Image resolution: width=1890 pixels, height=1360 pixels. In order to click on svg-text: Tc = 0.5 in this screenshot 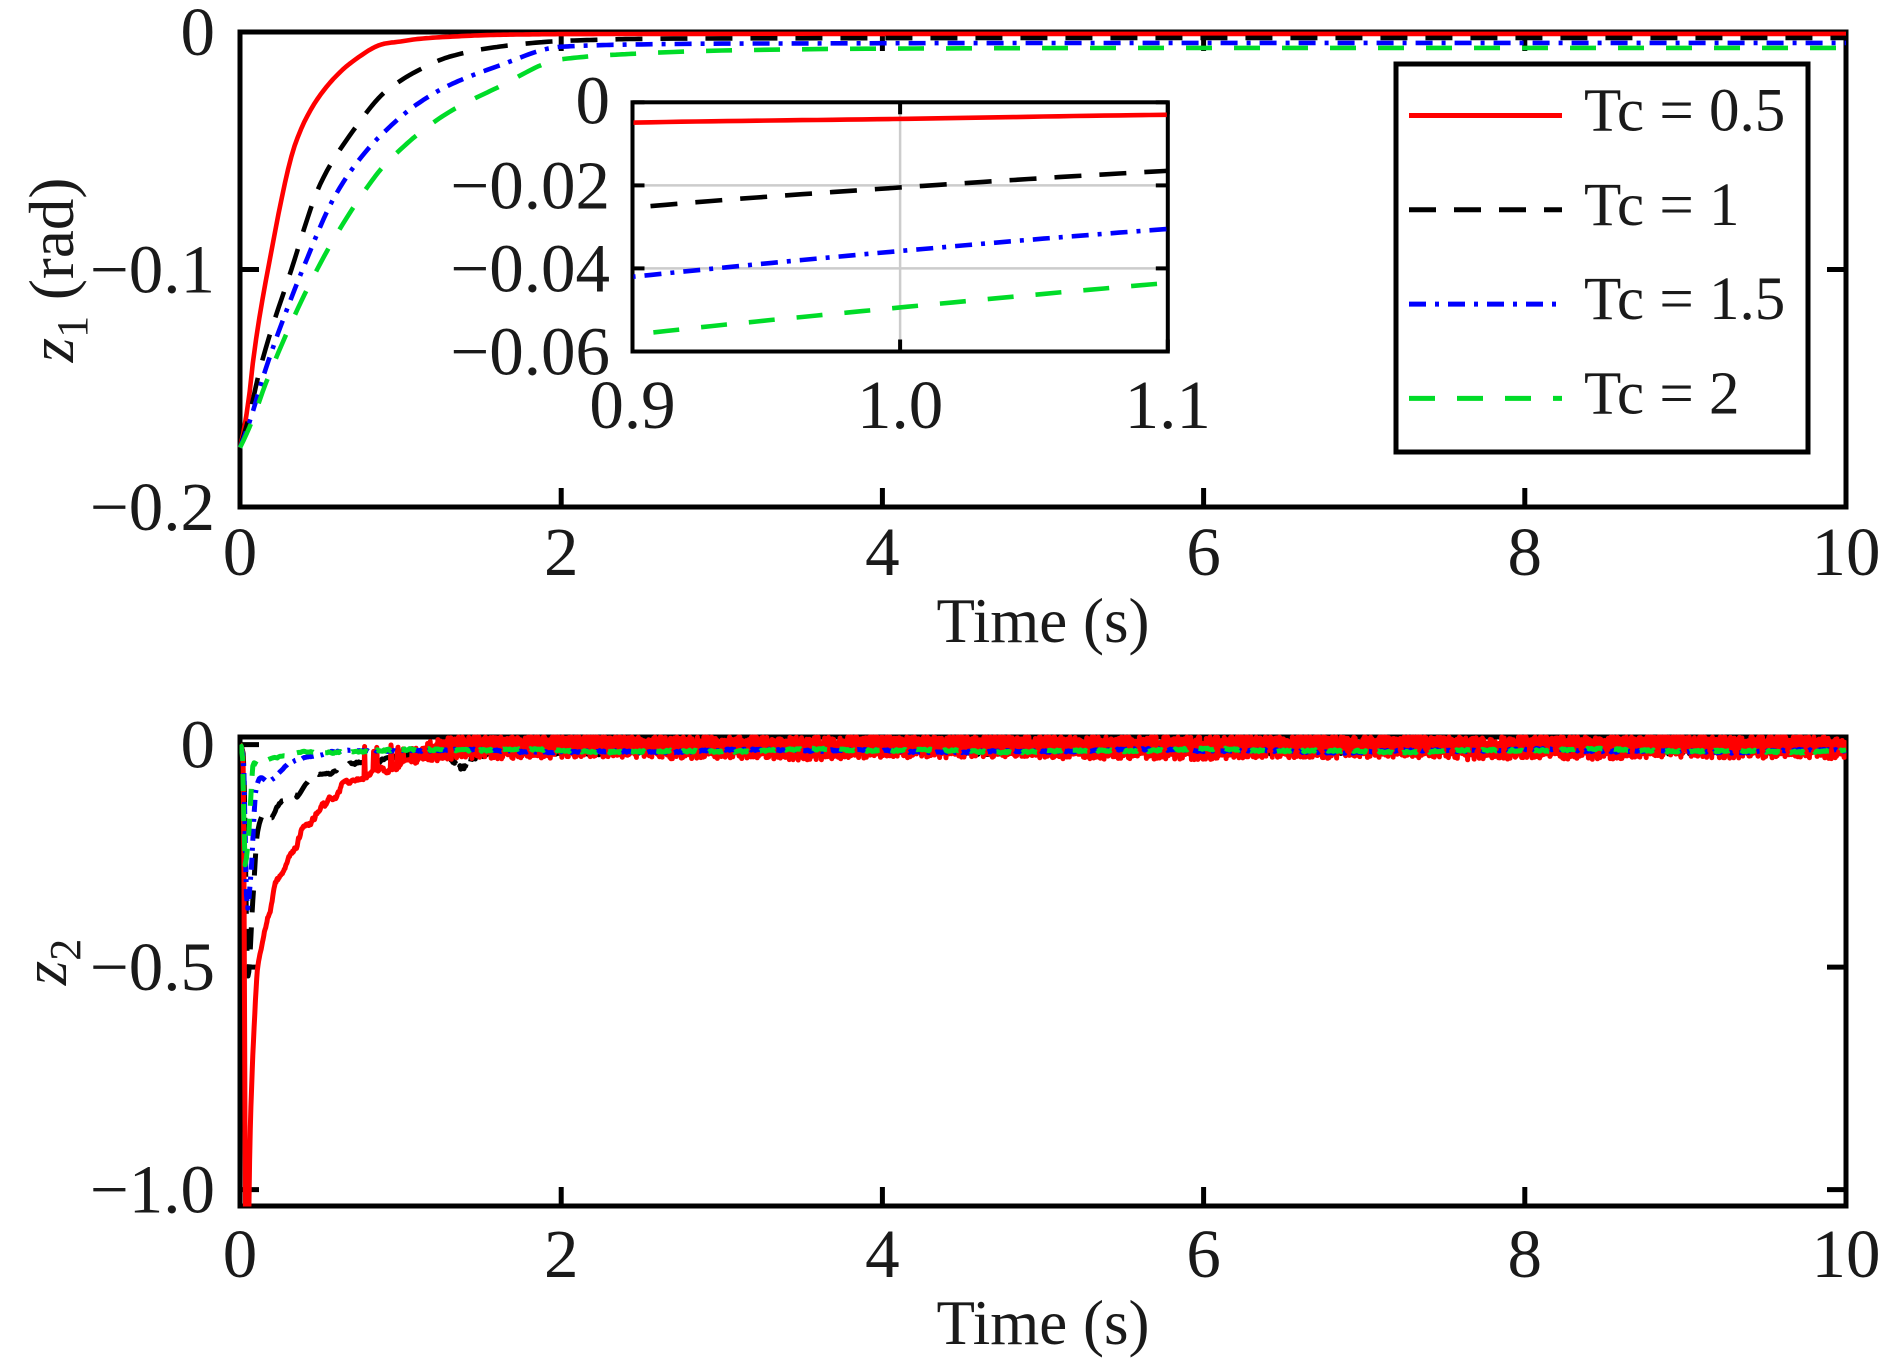, I will do `click(1684, 111)`.